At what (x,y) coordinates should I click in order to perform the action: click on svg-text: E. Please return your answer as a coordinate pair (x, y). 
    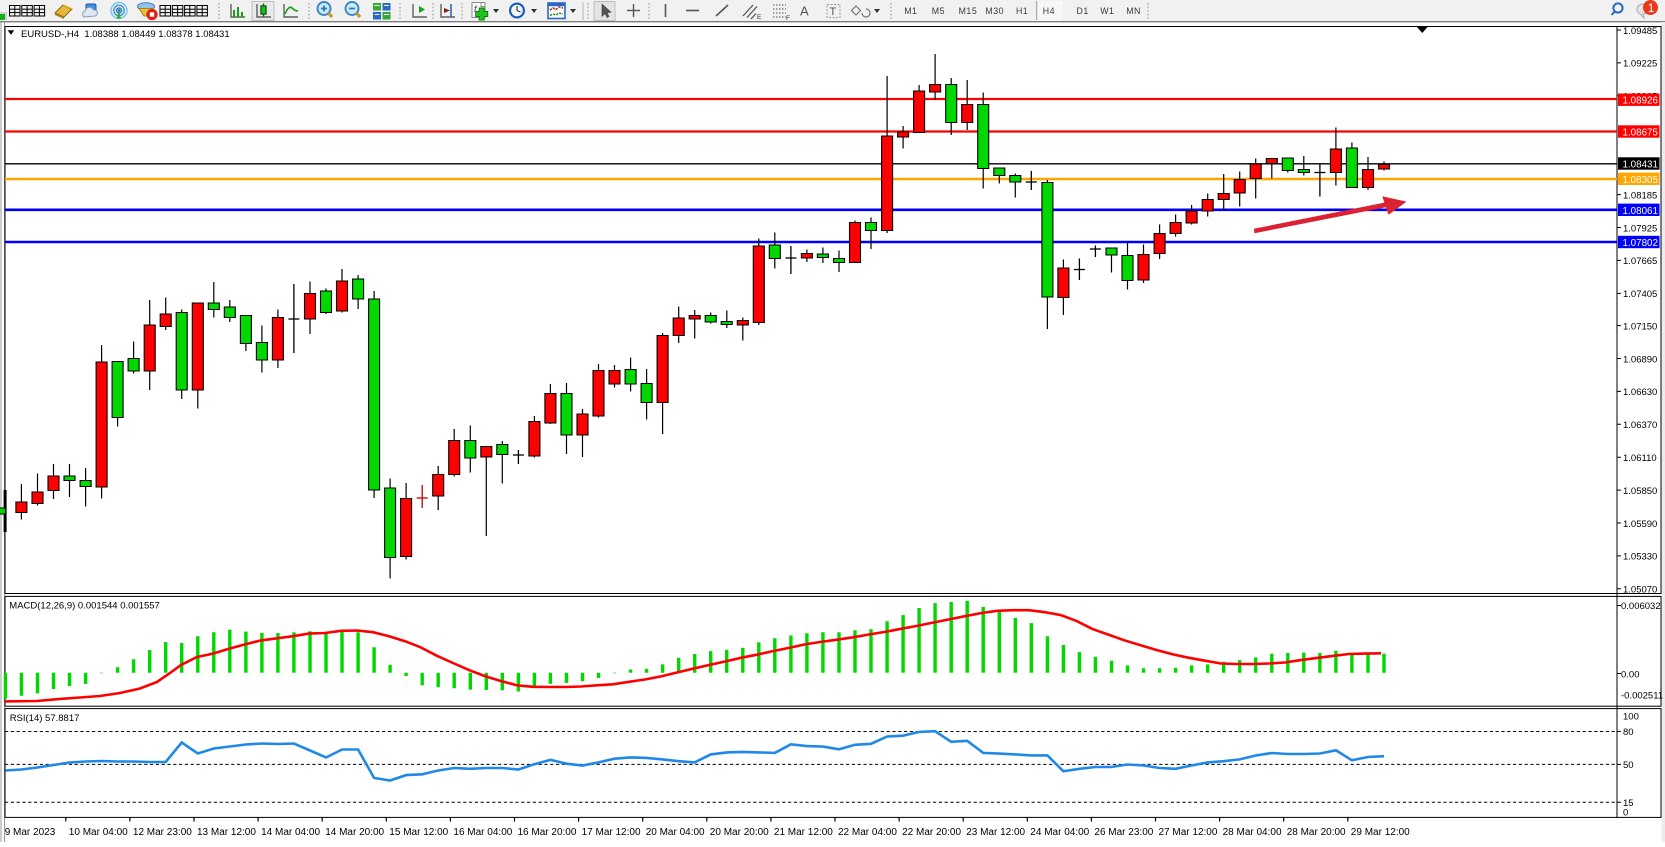
    Looking at the image, I should click on (759, 17).